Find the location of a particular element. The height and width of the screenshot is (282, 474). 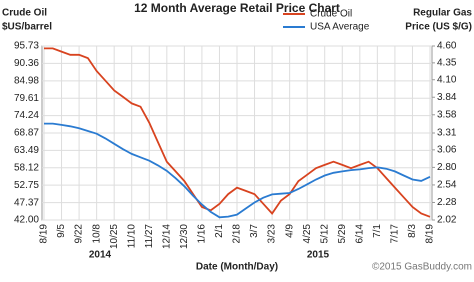

x-tick-label: 3/23 is located at coordinates (272, 234).